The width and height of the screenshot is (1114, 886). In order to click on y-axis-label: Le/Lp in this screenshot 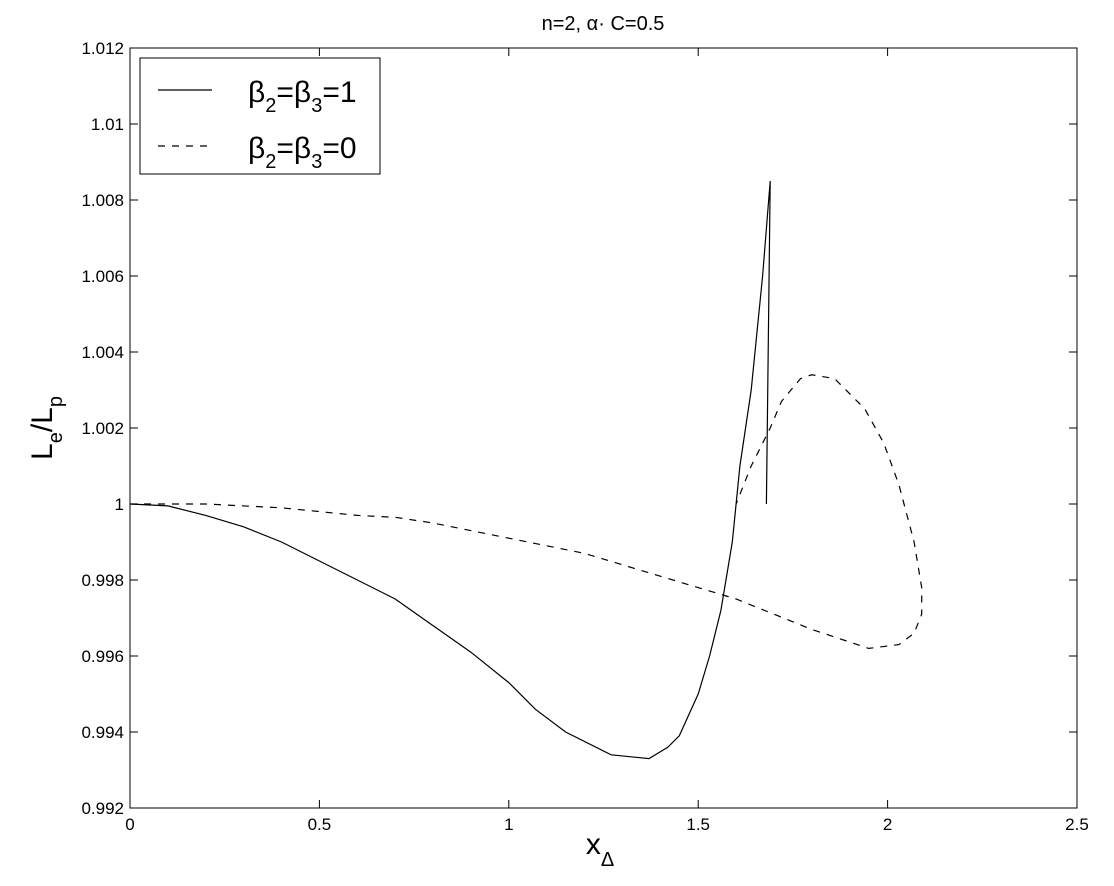, I will do `click(46, 428)`.